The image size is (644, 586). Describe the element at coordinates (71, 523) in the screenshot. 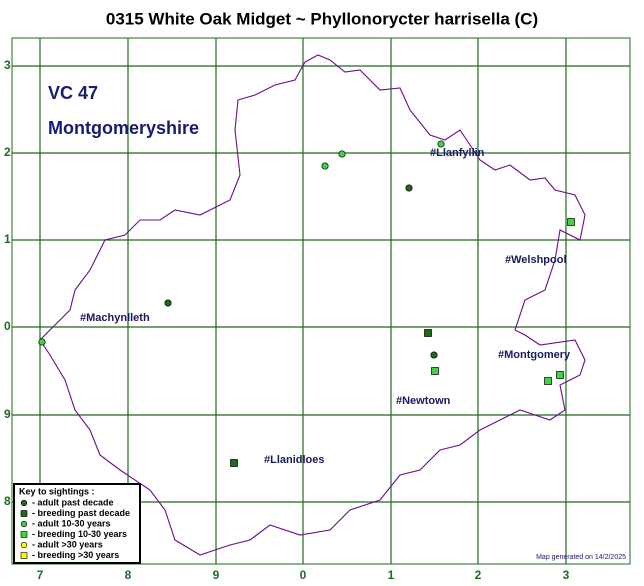

I see `key-item: - adult 10-30 years` at that location.